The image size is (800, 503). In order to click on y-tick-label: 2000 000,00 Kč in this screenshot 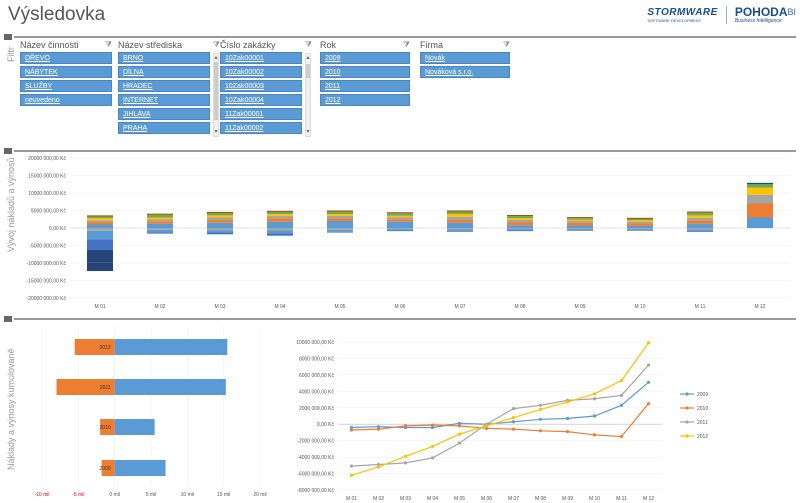, I will do `click(317, 409)`.